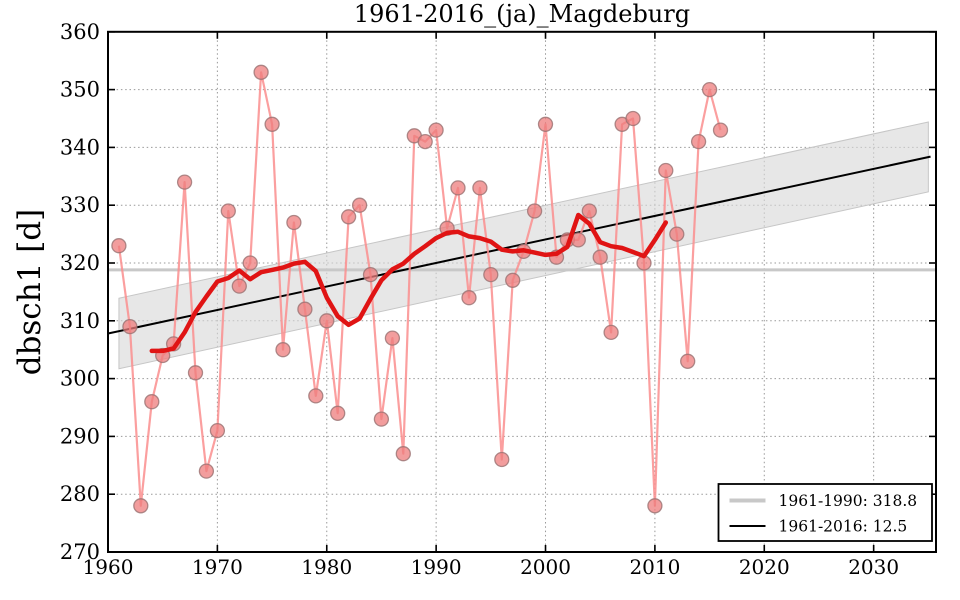  Describe the element at coordinates (522, 14) in the screenshot. I see `chart-title: 1961-2016_(ja)_Magdeburg` at that location.